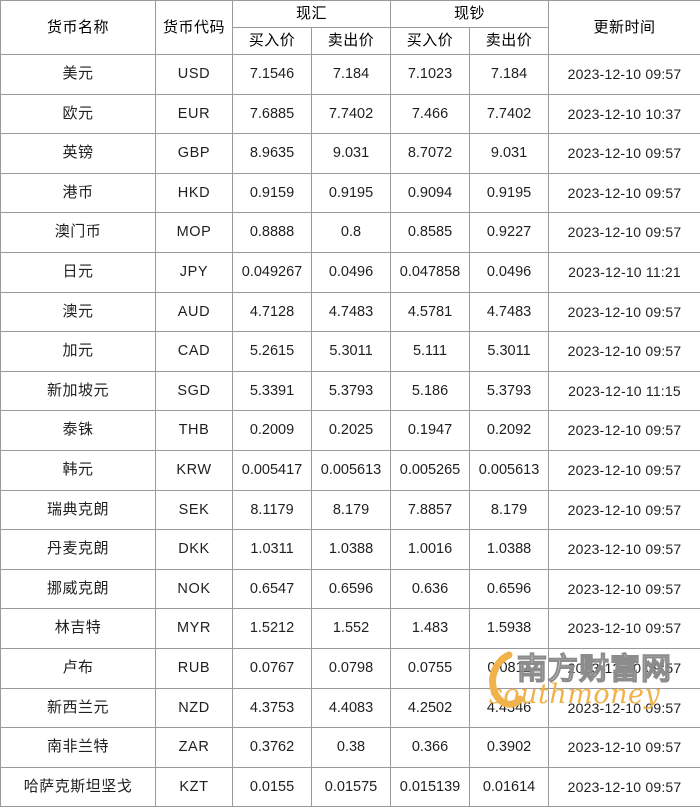 The height and width of the screenshot is (807, 700). Describe the element at coordinates (351, 510) in the screenshot. I see `cell-spot-sell: 8.179` at that location.